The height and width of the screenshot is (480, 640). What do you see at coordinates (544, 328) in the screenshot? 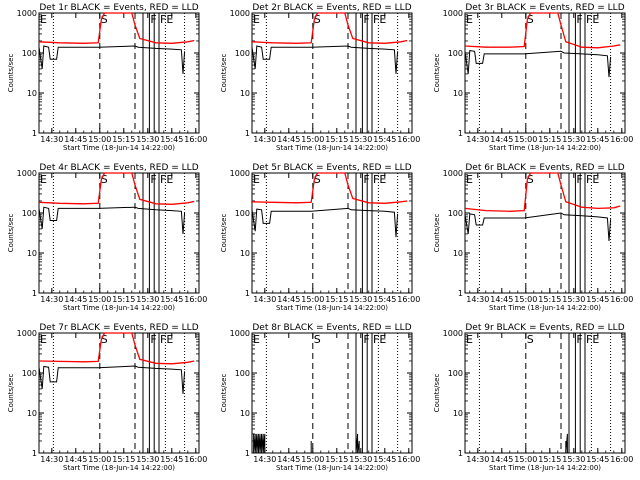
I see `panel-title: Det 9r BLACK = Events, RED = LLD` at bounding box center [544, 328].